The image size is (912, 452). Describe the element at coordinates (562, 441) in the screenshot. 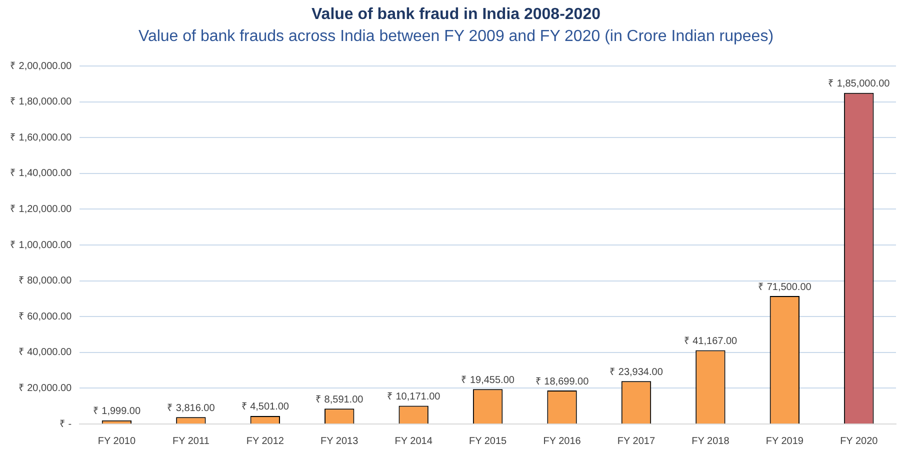

I see `x-tick-label: FY 2016` at that location.